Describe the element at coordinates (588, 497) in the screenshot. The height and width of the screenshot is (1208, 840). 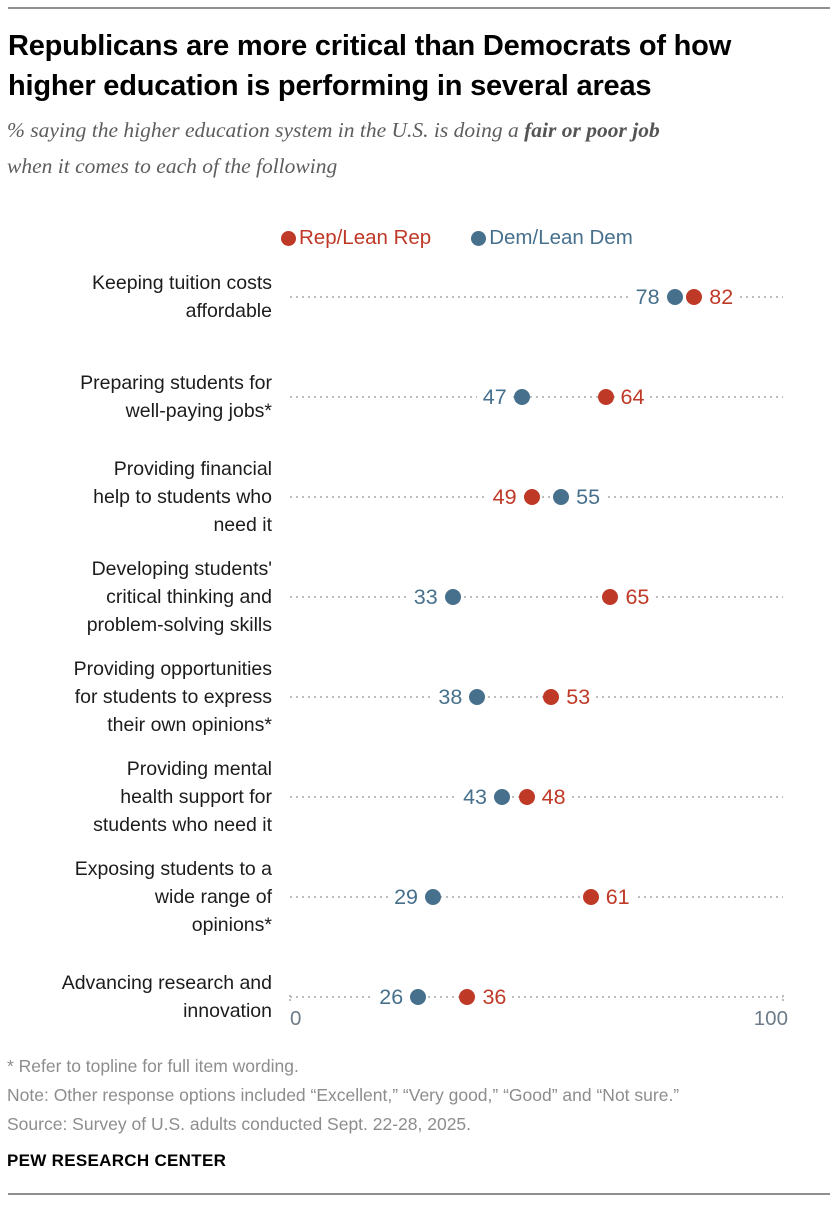
I see `dem-value-label: 55` at that location.